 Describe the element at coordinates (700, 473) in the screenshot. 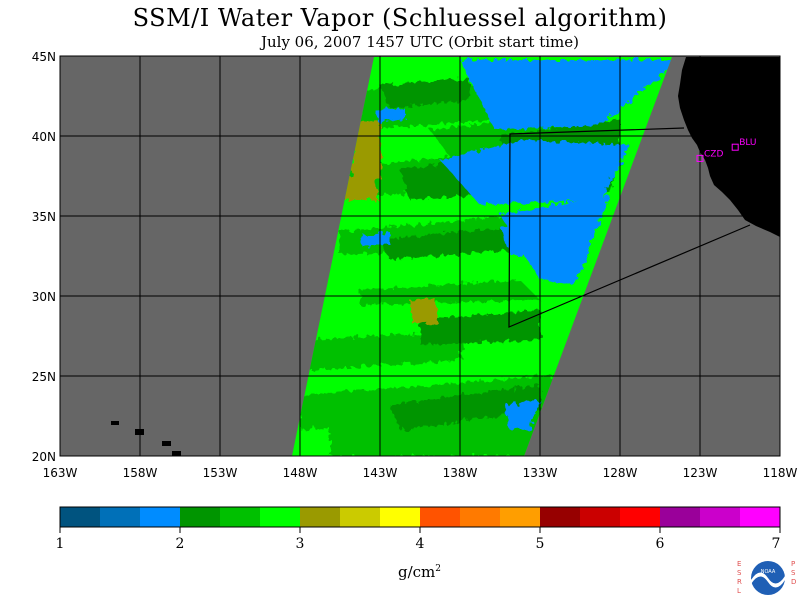

I see `longitude-tick-label: 123W` at that location.